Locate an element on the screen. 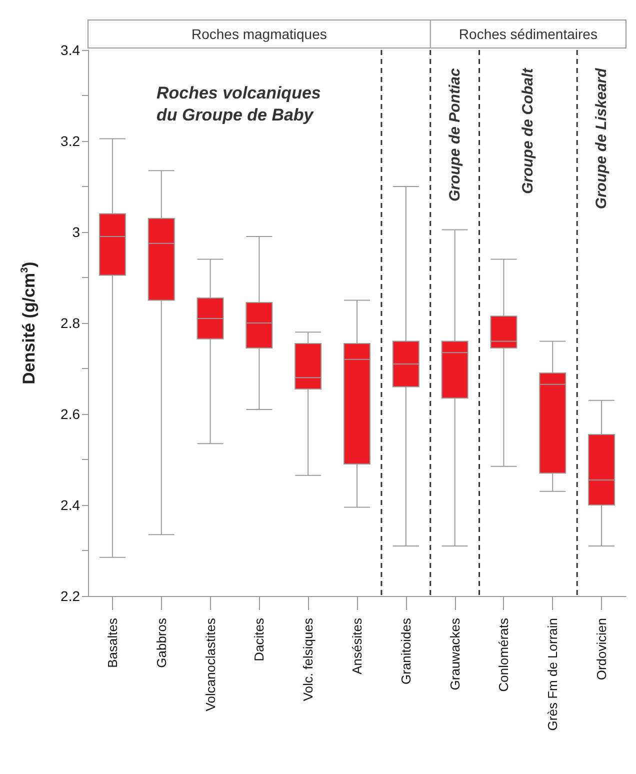 The height and width of the screenshot is (774, 636). x-tick-label: Volcanoclastites is located at coordinates (210, 665).